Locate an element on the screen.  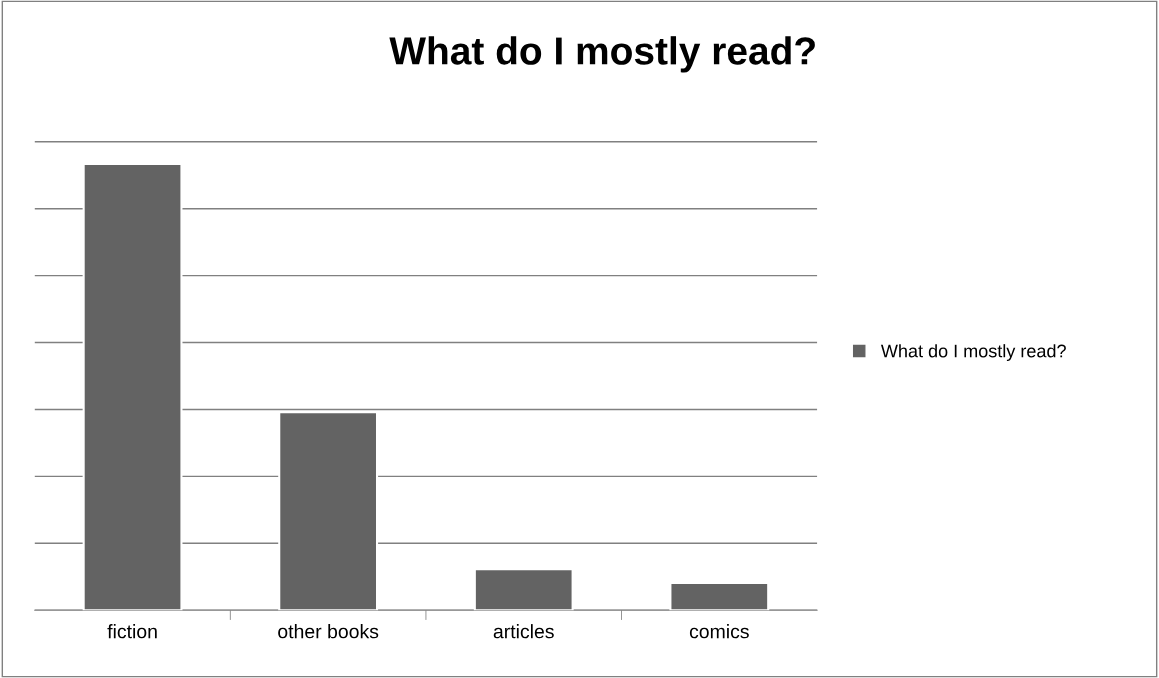
chart-title: What do I mostly read? is located at coordinates (602, 54).